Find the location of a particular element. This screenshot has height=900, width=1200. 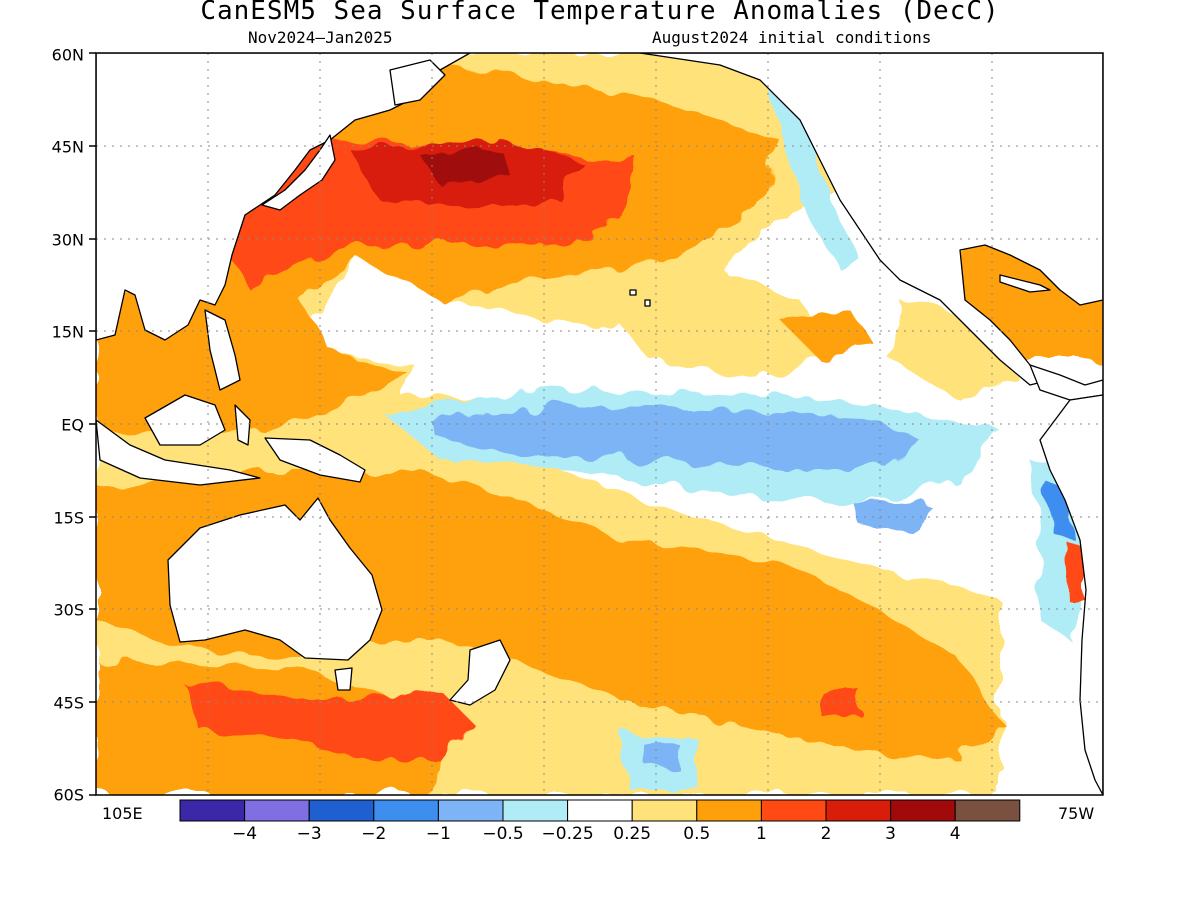

colorbar-tick-label: −0.25 is located at coordinates (567, 834).